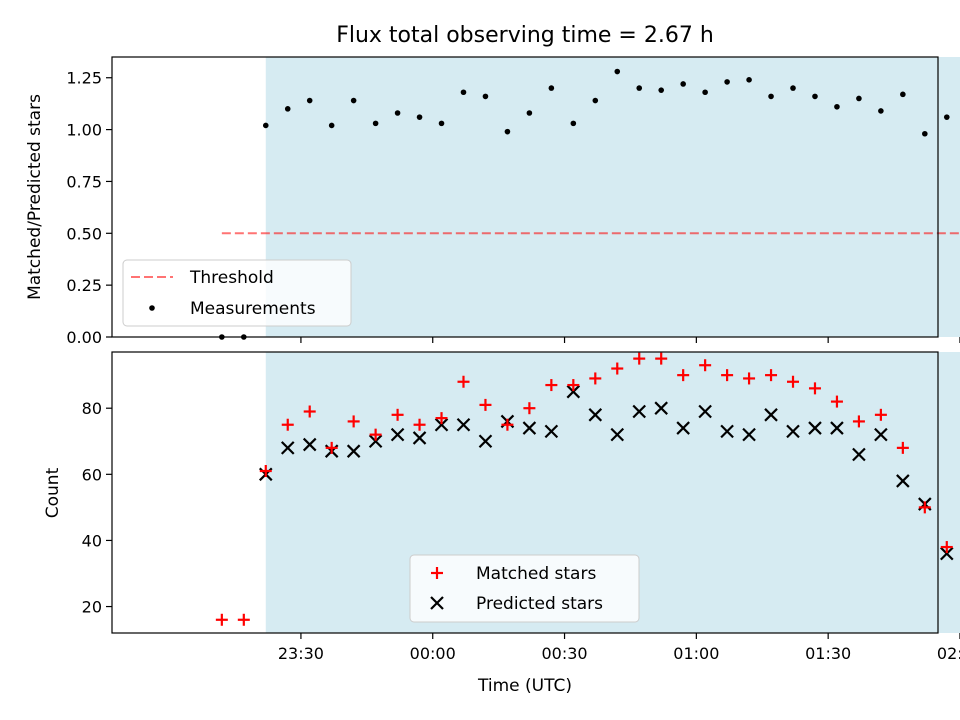 This screenshot has height=720, width=960. I want to click on bottom-legend: Matched stars Predicted stars, so click(524, 588).